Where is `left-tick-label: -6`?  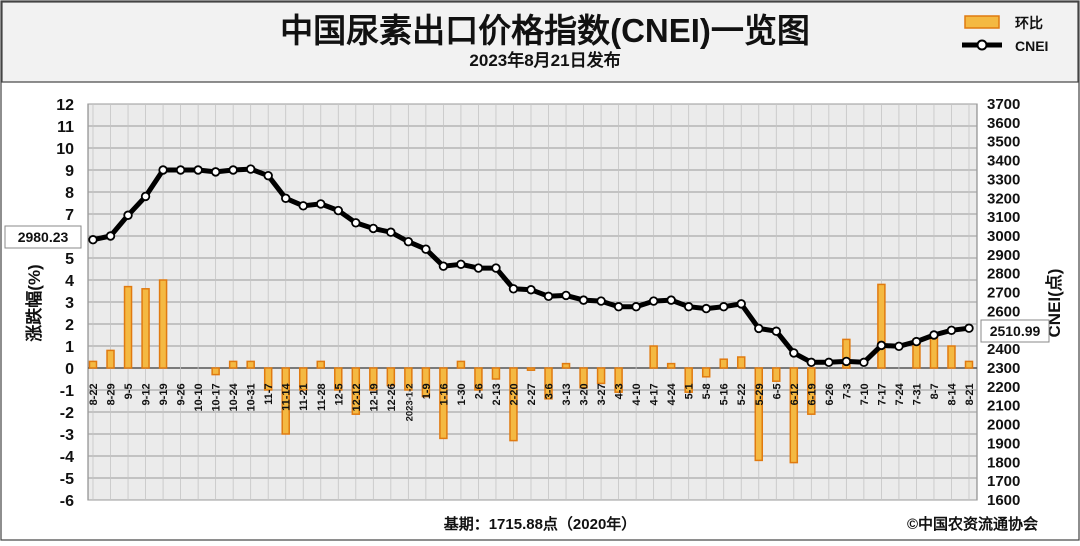
left-tick-label: -6 is located at coordinates (67, 501).